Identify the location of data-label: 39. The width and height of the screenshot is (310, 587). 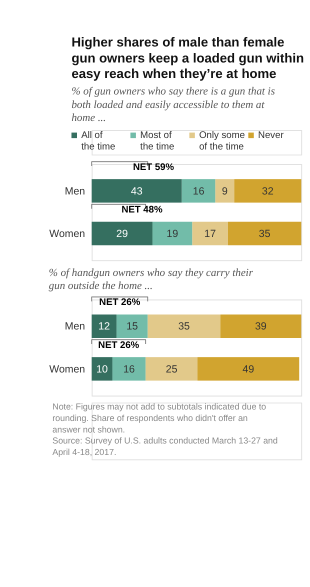
(260, 327).